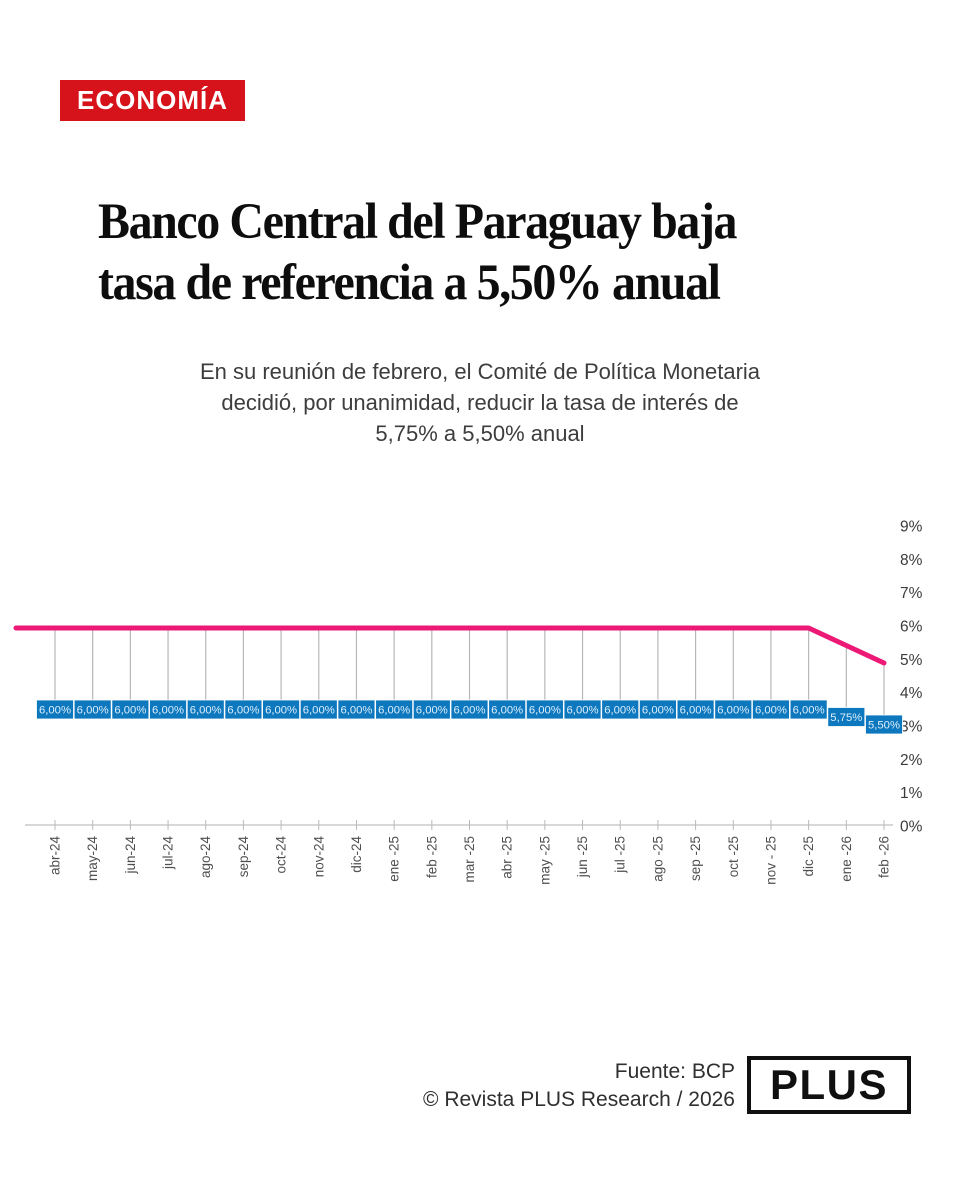 This screenshot has width=960, height=1200. I want to click on x-tick-label: sep-24, so click(243, 857).